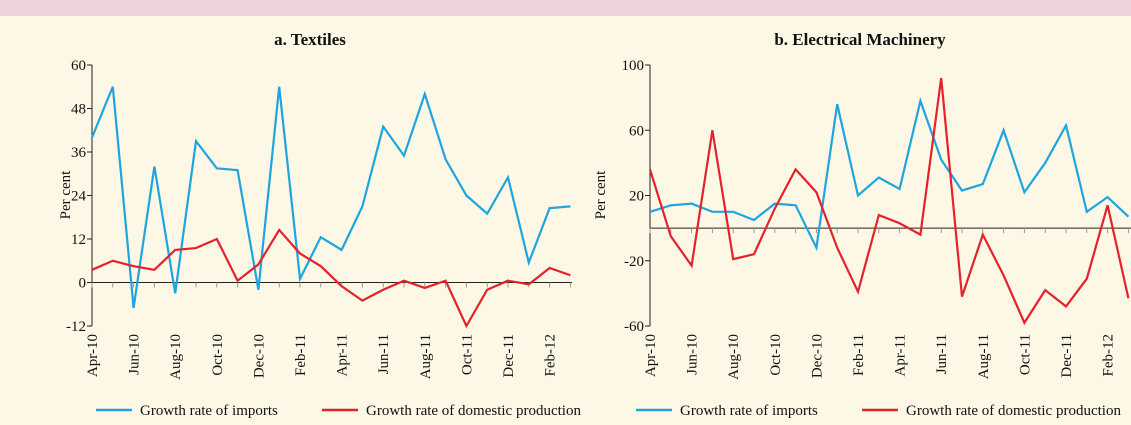 The width and height of the screenshot is (1131, 425). What do you see at coordinates (310, 39) in the screenshot?
I see `chart-title: a. Textiles` at bounding box center [310, 39].